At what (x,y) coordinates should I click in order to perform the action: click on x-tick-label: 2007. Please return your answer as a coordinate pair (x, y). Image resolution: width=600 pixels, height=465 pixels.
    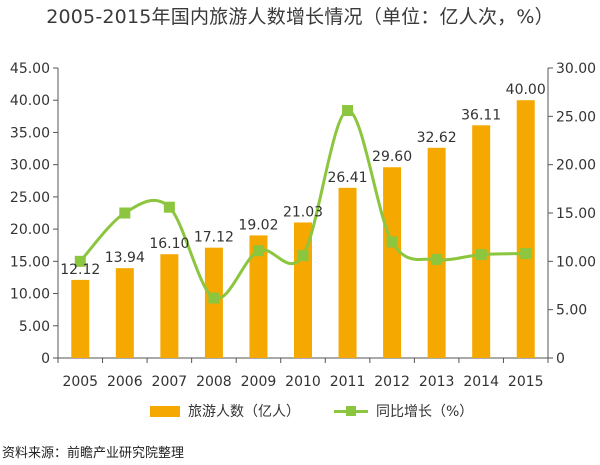
    Looking at the image, I should click on (170, 382).